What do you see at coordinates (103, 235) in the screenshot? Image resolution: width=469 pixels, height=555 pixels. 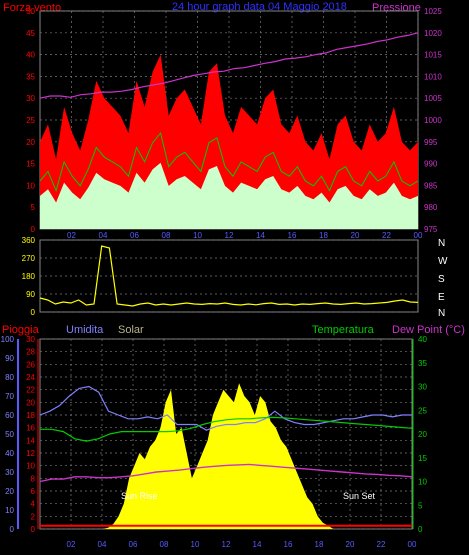 I see `wind-time-tick: 04` at bounding box center [103, 235].